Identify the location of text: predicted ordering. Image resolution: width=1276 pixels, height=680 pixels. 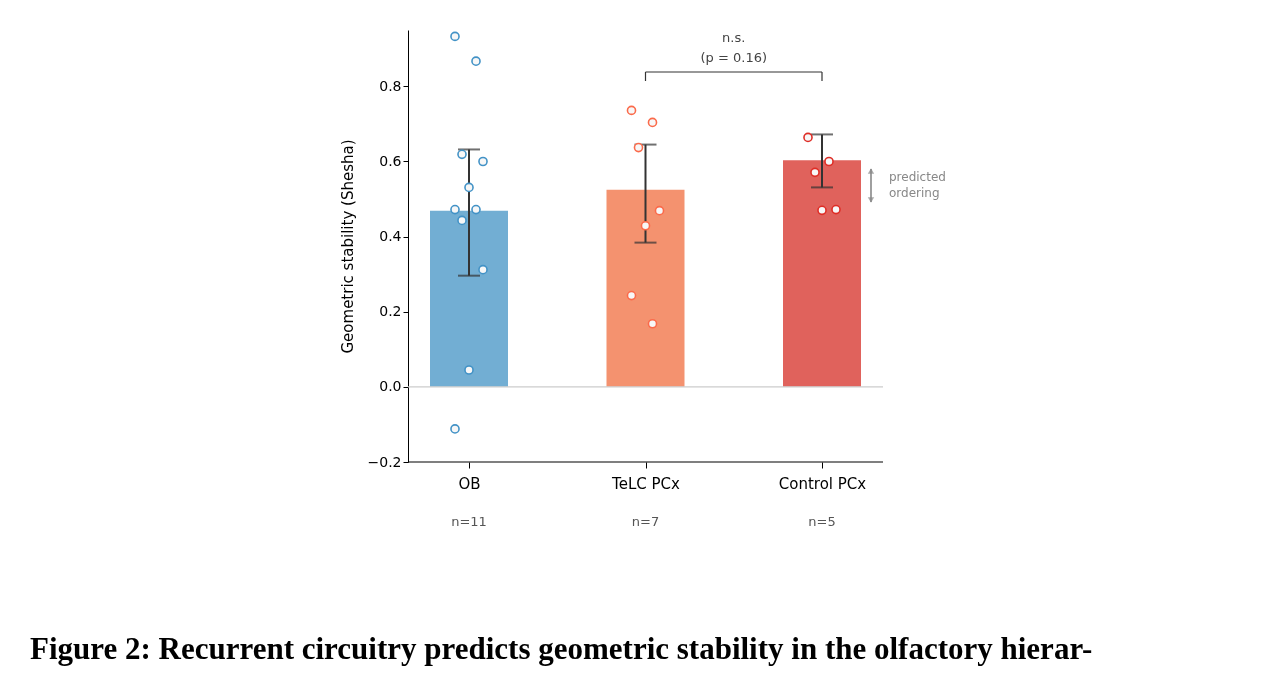
(917, 185).